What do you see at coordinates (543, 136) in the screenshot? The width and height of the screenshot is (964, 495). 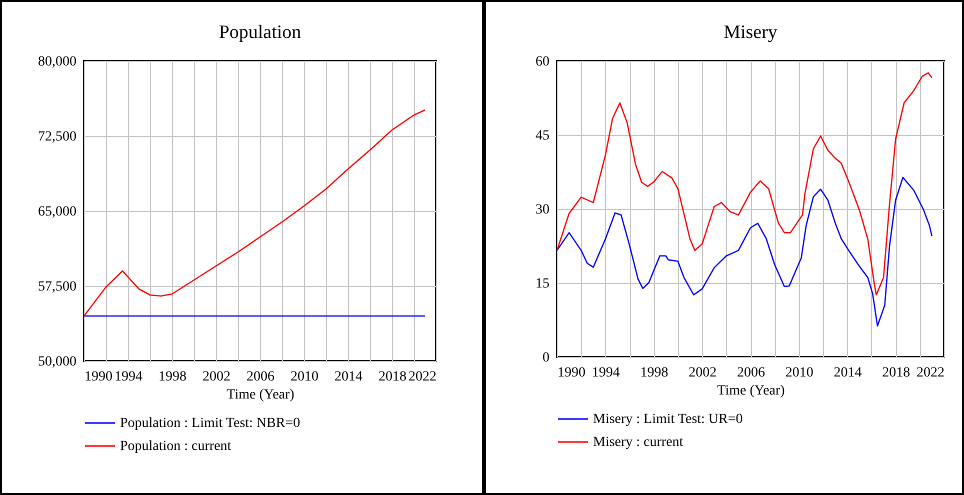 I see `y-tick-label: 45` at bounding box center [543, 136].